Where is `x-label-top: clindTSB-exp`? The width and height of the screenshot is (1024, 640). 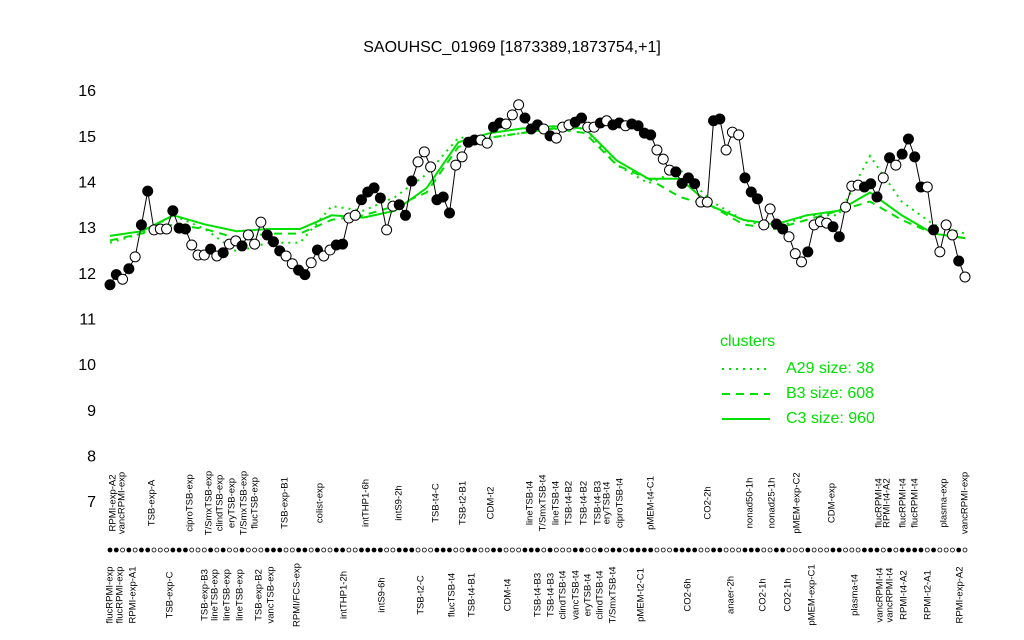
x-label-top: clindTSB-exp is located at coordinates (220, 503).